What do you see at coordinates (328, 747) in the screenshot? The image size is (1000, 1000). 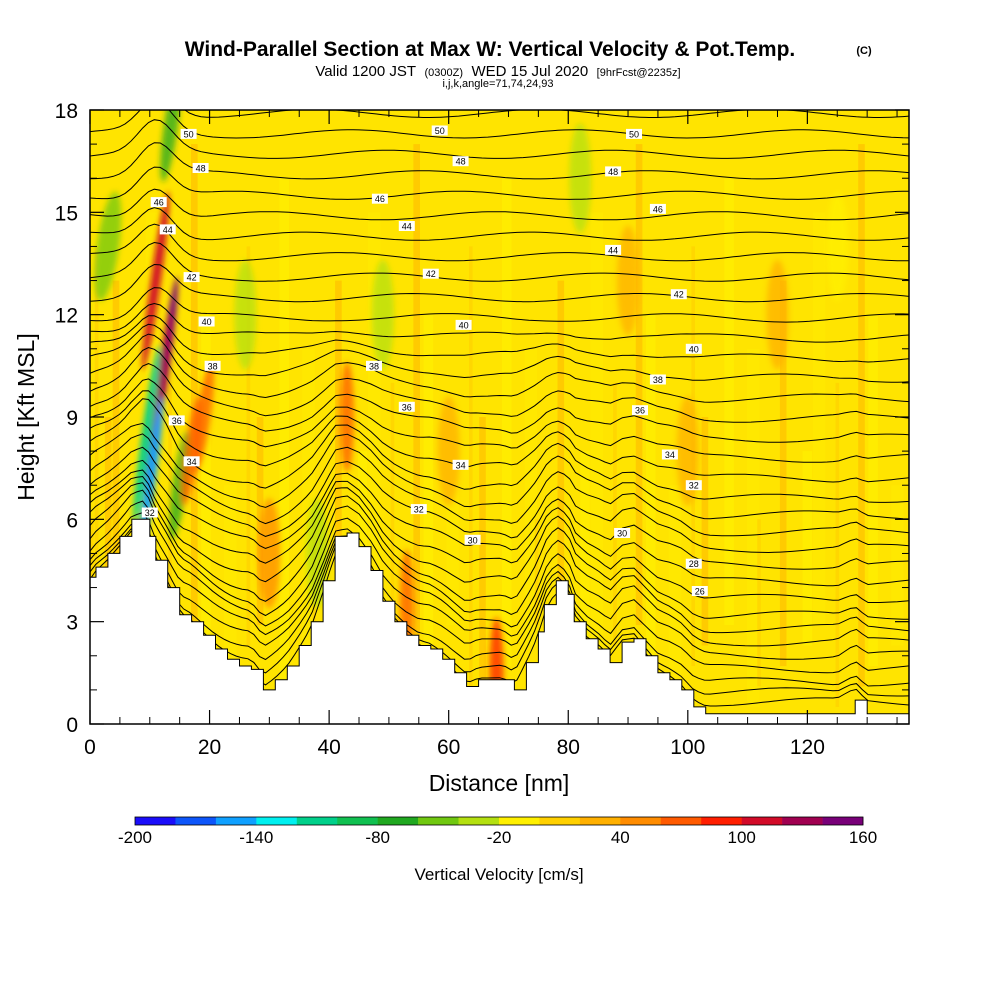 I see `x-tick-label: 40` at bounding box center [328, 747].